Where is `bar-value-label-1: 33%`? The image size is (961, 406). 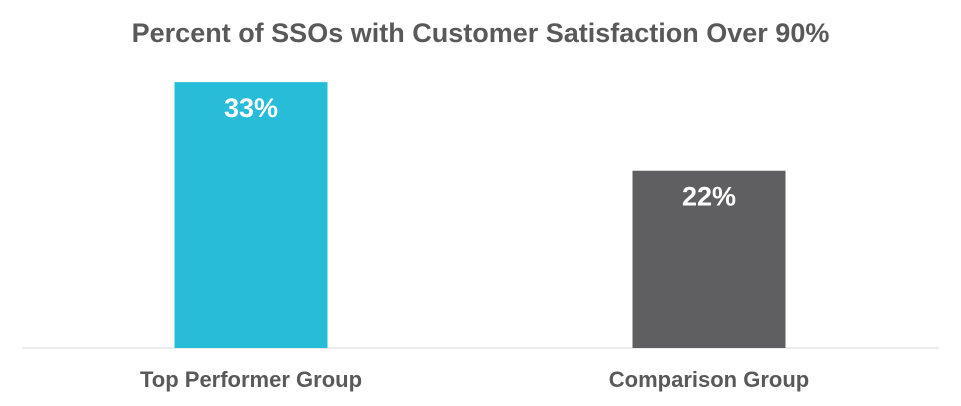
bar-value-label-1: 33% is located at coordinates (251, 108).